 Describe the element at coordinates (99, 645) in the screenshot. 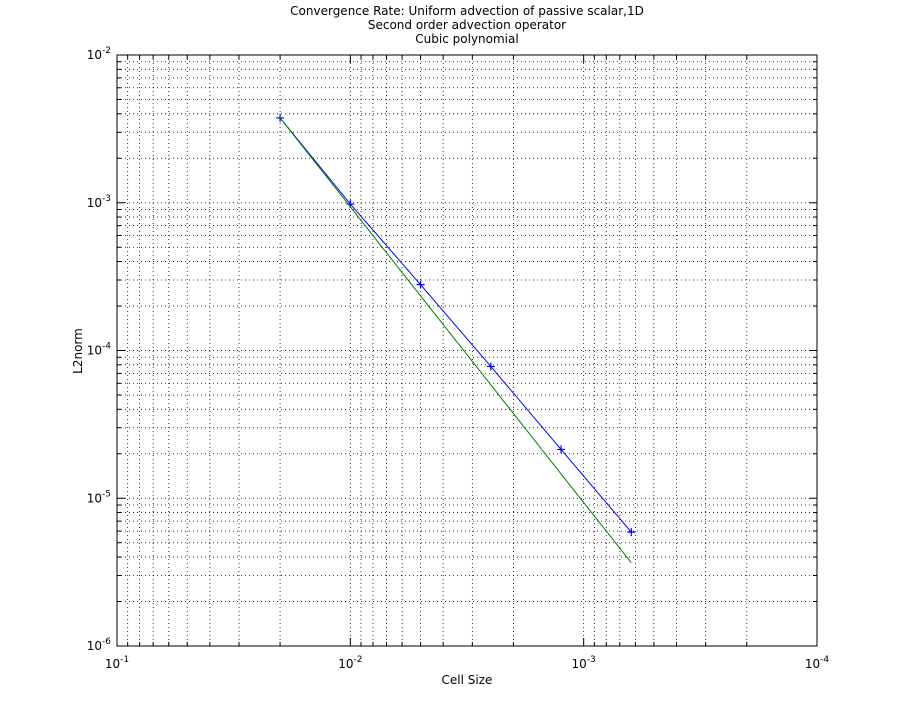

I see `y-tick-label: 10⁻⁶` at that location.